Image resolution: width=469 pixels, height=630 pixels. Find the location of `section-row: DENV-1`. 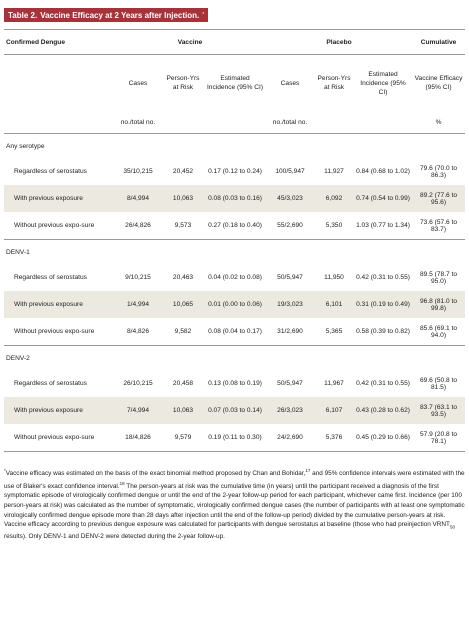

section-row: DENV-1 is located at coordinates (234, 252).